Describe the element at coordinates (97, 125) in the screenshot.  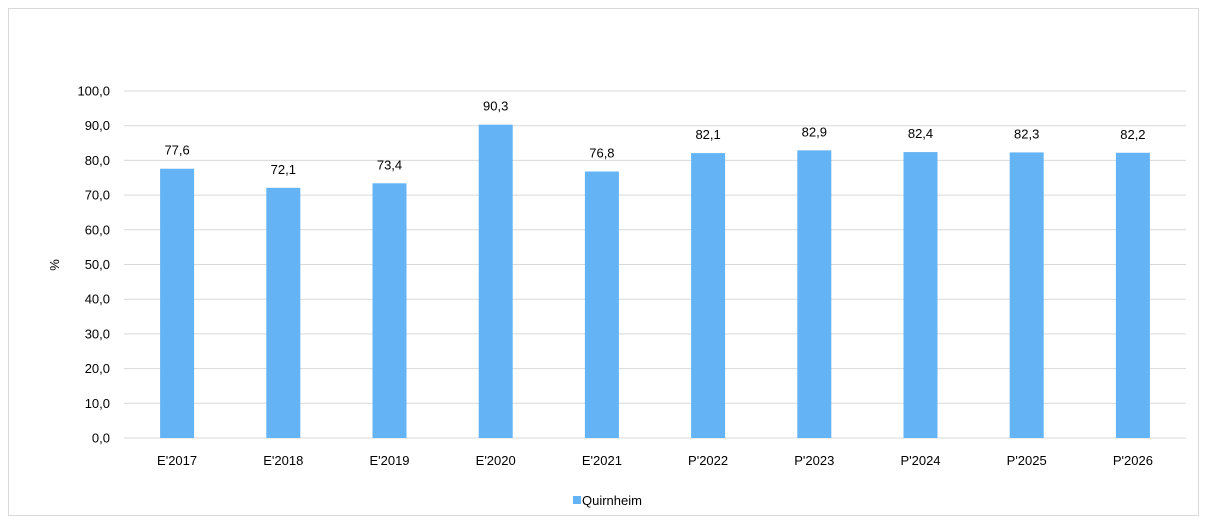
I see `y-tick-label: 90,0` at that location.